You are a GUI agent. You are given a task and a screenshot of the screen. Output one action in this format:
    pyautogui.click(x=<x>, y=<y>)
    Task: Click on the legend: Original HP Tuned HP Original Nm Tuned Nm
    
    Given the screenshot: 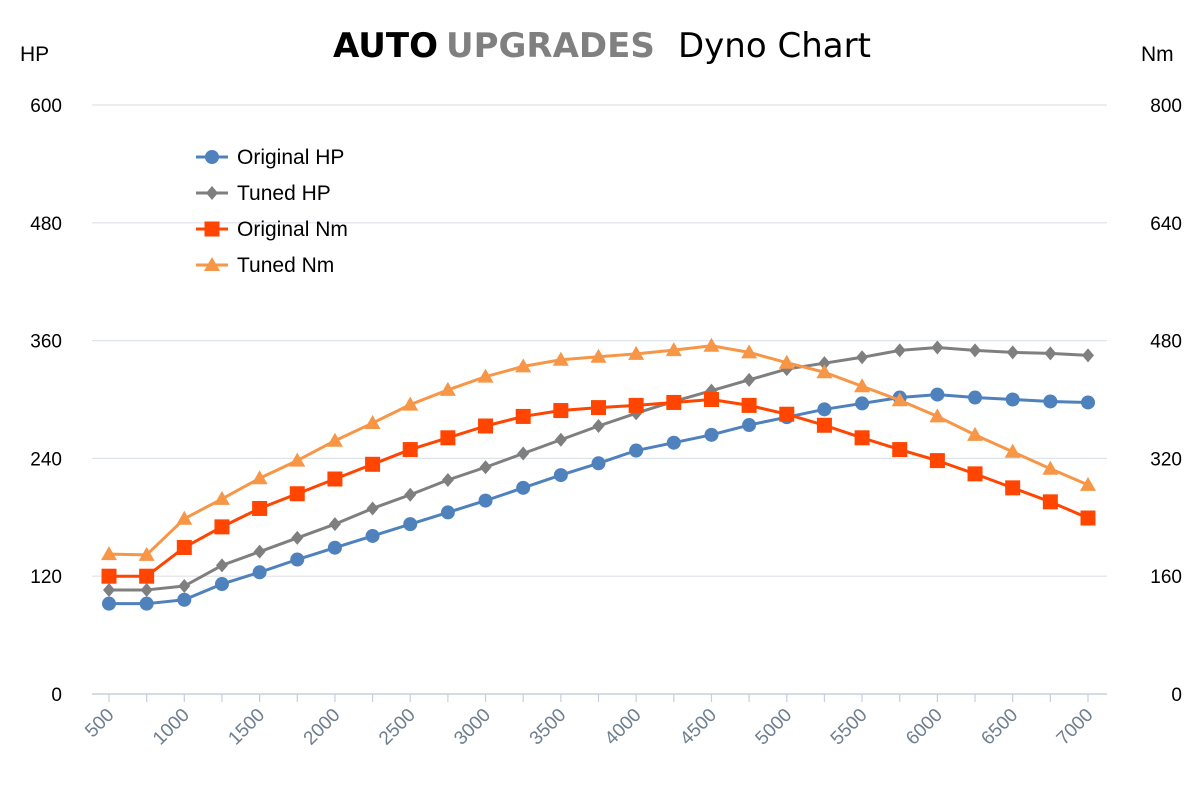 What is the action you would take?
    pyautogui.click(x=272, y=211)
    